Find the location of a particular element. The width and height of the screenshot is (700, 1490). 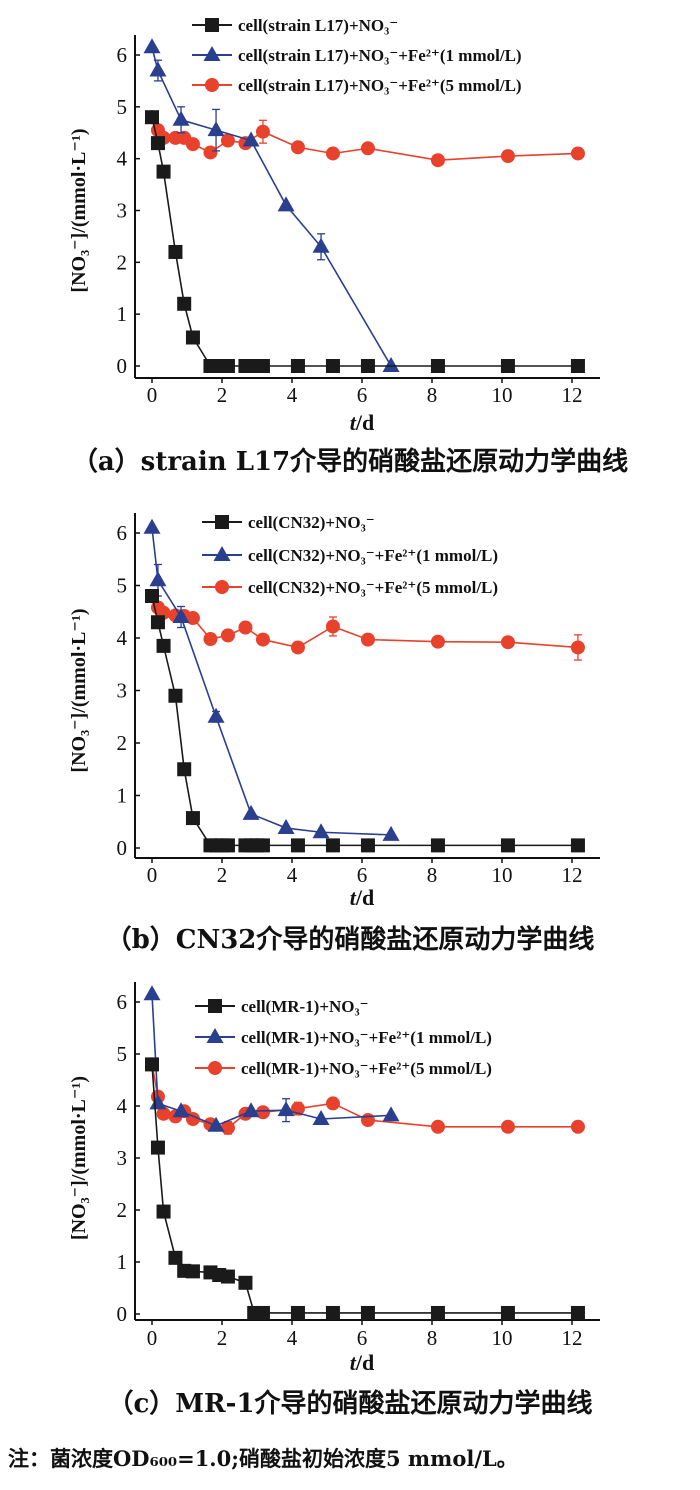

figure-note: 注：菌浓度OD₆₀₀=1.0;硝酸盐初始浓度5 mmol/L。 is located at coordinates (263, 1458).